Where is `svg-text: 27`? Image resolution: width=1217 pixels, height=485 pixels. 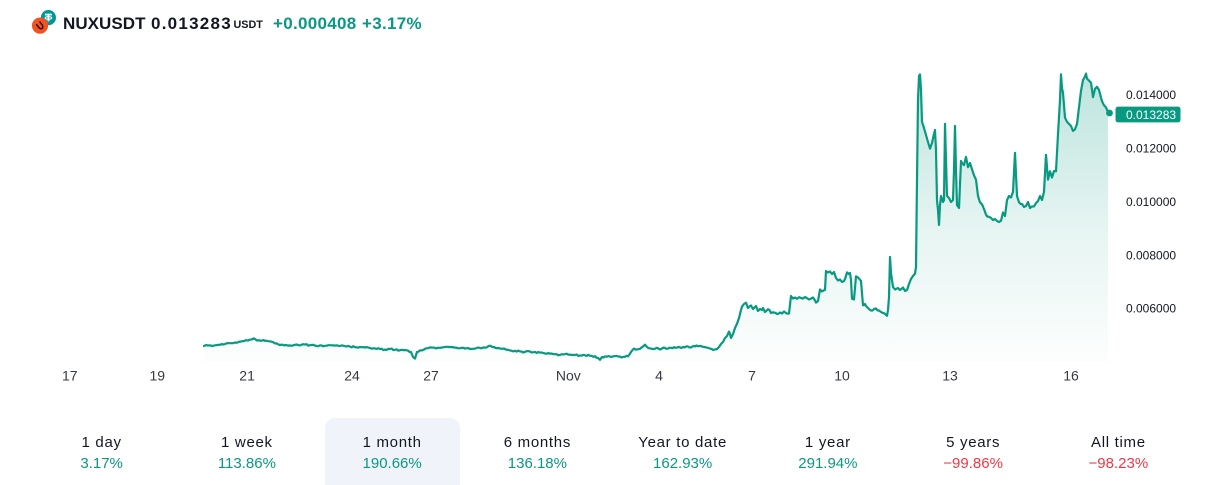
svg-text: 27 is located at coordinates (431, 376).